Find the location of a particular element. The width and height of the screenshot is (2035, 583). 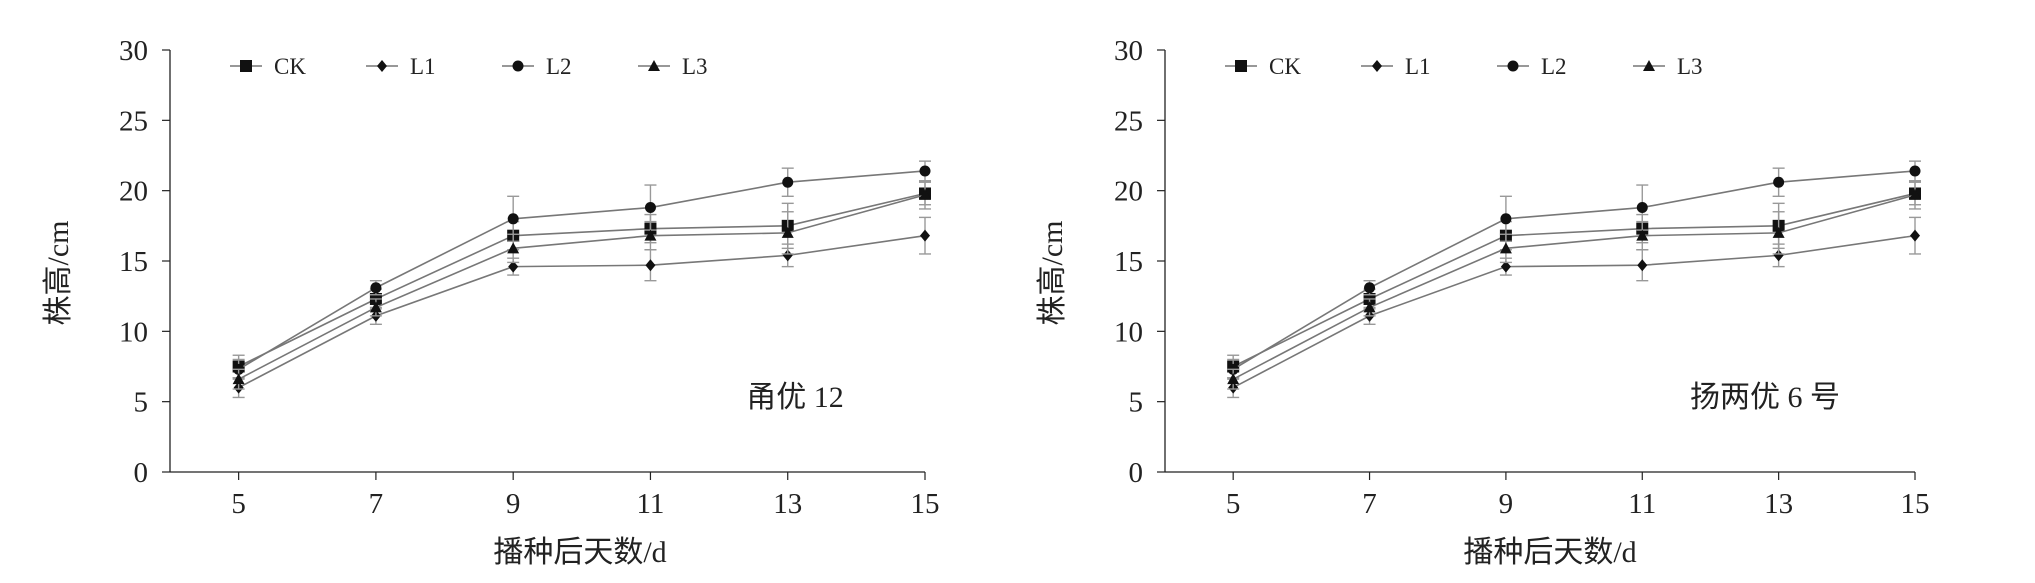

chart-1-legend-marker-CK is located at coordinates (246, 66).